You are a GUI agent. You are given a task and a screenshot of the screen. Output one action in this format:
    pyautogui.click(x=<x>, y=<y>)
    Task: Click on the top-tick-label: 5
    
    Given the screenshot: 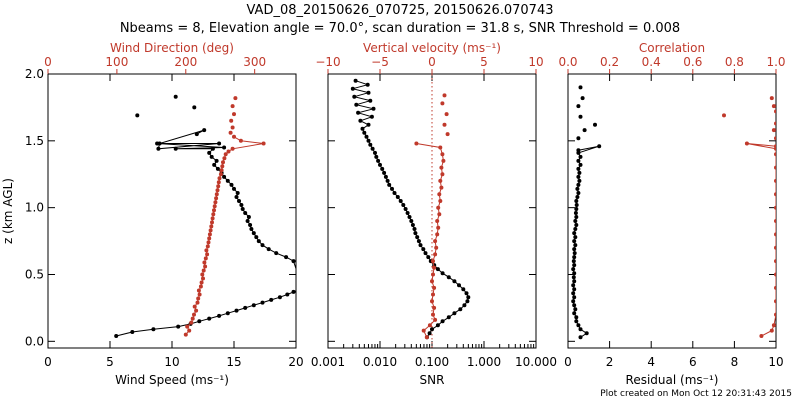 What is the action you would take?
    pyautogui.click(x=484, y=62)
    